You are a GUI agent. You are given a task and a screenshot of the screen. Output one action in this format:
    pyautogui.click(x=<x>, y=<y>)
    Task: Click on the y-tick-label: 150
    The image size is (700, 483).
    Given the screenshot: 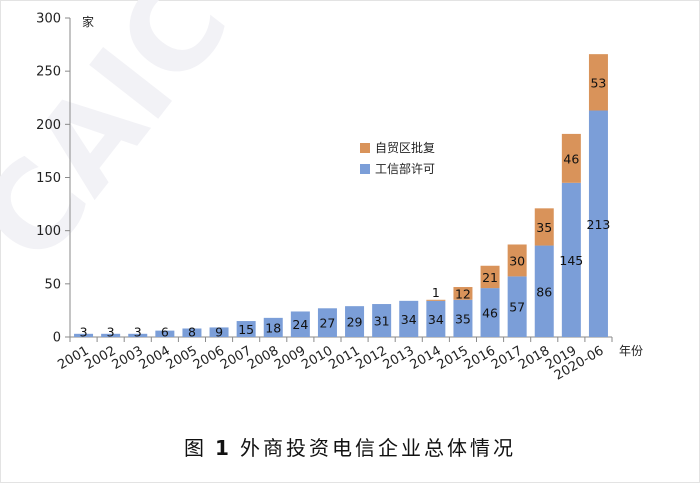 What is the action you would take?
    pyautogui.click(x=48, y=178)
    